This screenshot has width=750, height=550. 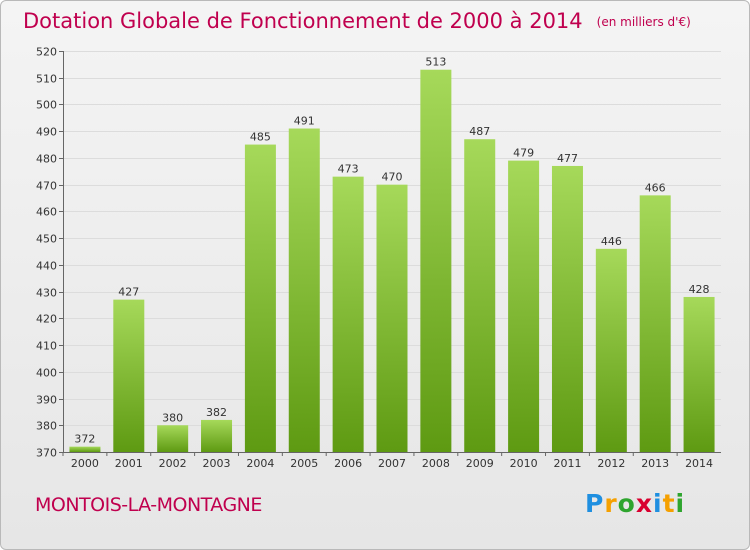 What do you see at coordinates (46, 293) in the screenshot?
I see `y-tick-label: 430` at bounding box center [46, 293].